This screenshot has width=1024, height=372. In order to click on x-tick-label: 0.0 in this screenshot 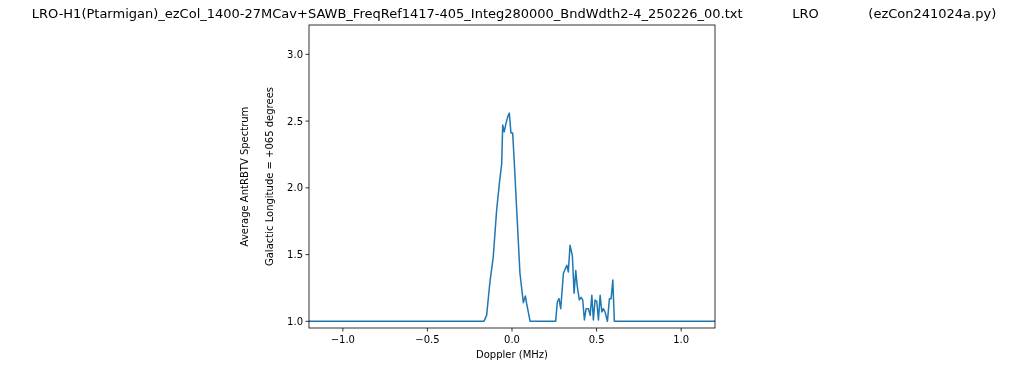, I will do `click(512, 339)`.